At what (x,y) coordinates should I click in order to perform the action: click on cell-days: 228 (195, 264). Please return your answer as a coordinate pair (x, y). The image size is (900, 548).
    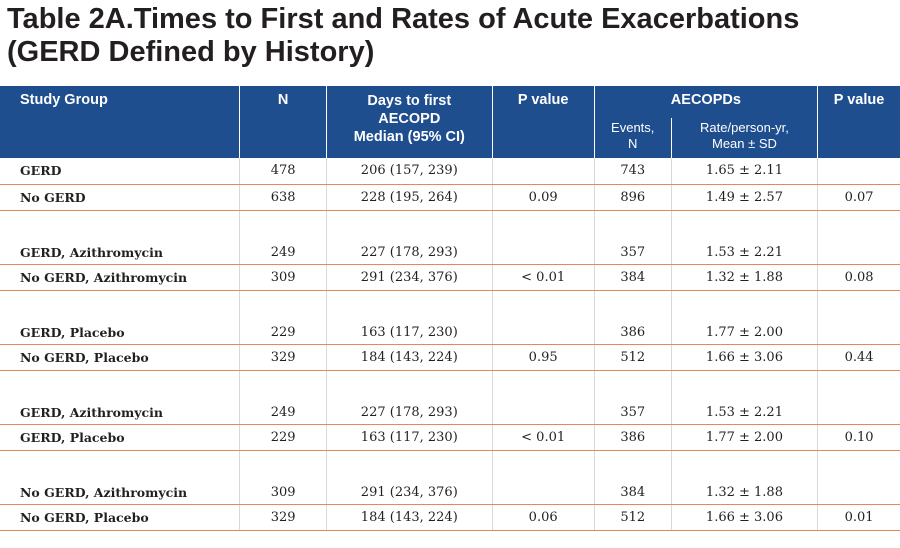
    Looking at the image, I should click on (409, 197).